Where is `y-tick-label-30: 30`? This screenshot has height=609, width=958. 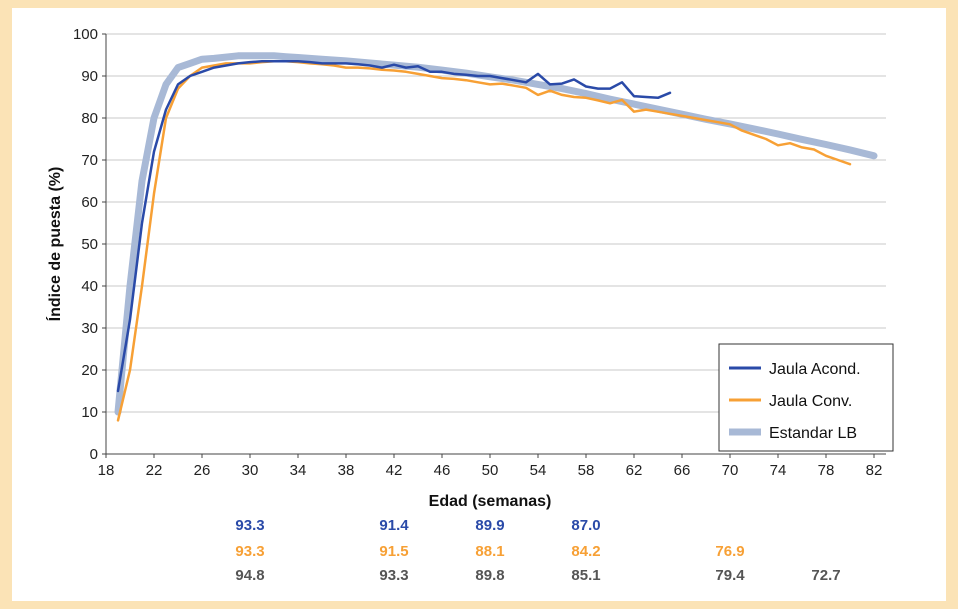 y-tick-label-30: 30 is located at coordinates (89, 328).